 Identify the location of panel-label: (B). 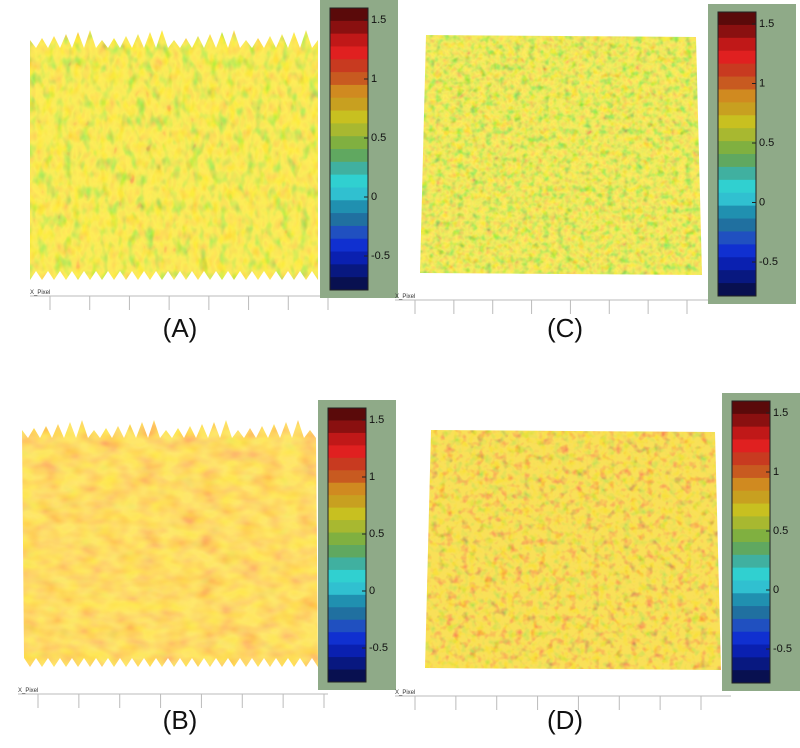
(180, 720).